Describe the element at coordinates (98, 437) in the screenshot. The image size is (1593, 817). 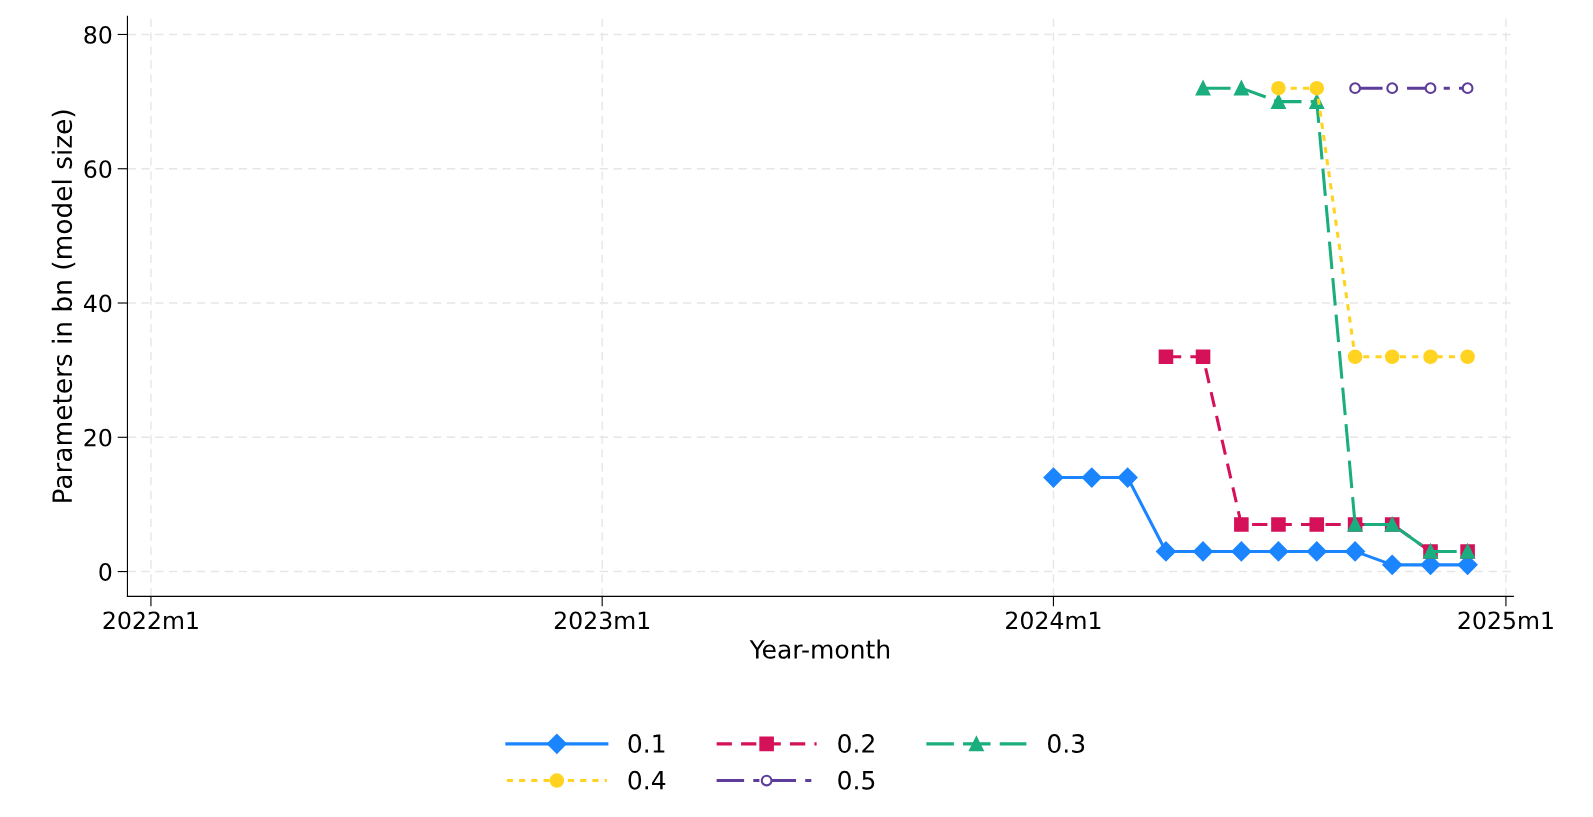
I see `y-tick-label: 20` at that location.